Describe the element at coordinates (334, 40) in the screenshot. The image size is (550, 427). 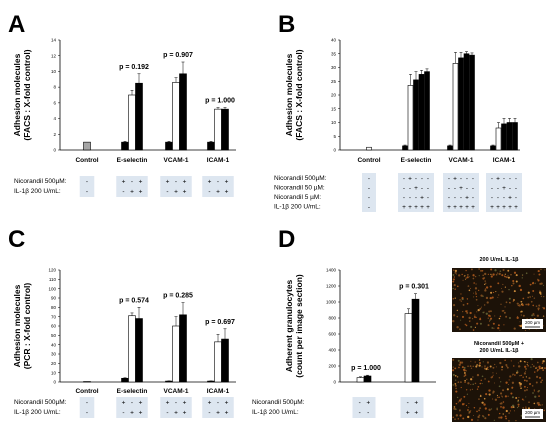
I see `y-tick-label: 40` at that location.